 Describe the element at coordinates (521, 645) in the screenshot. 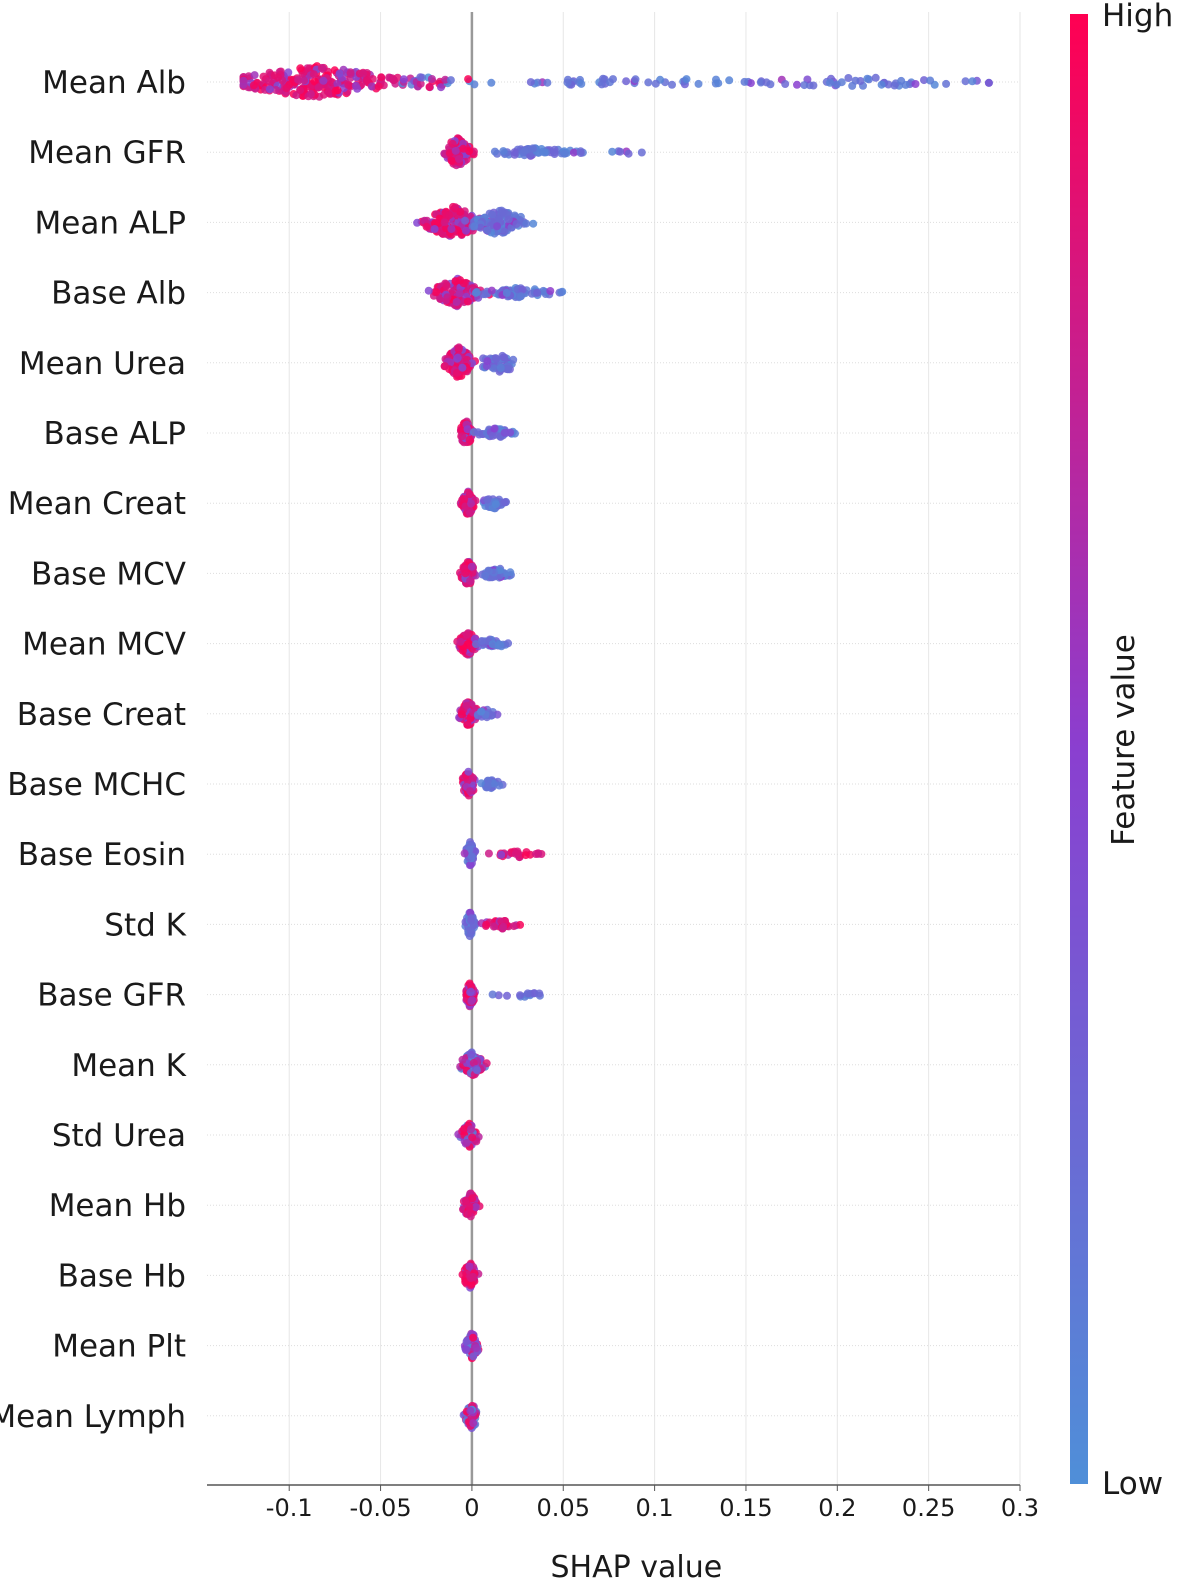

I see `feature-row: Mean MCV` at that location.